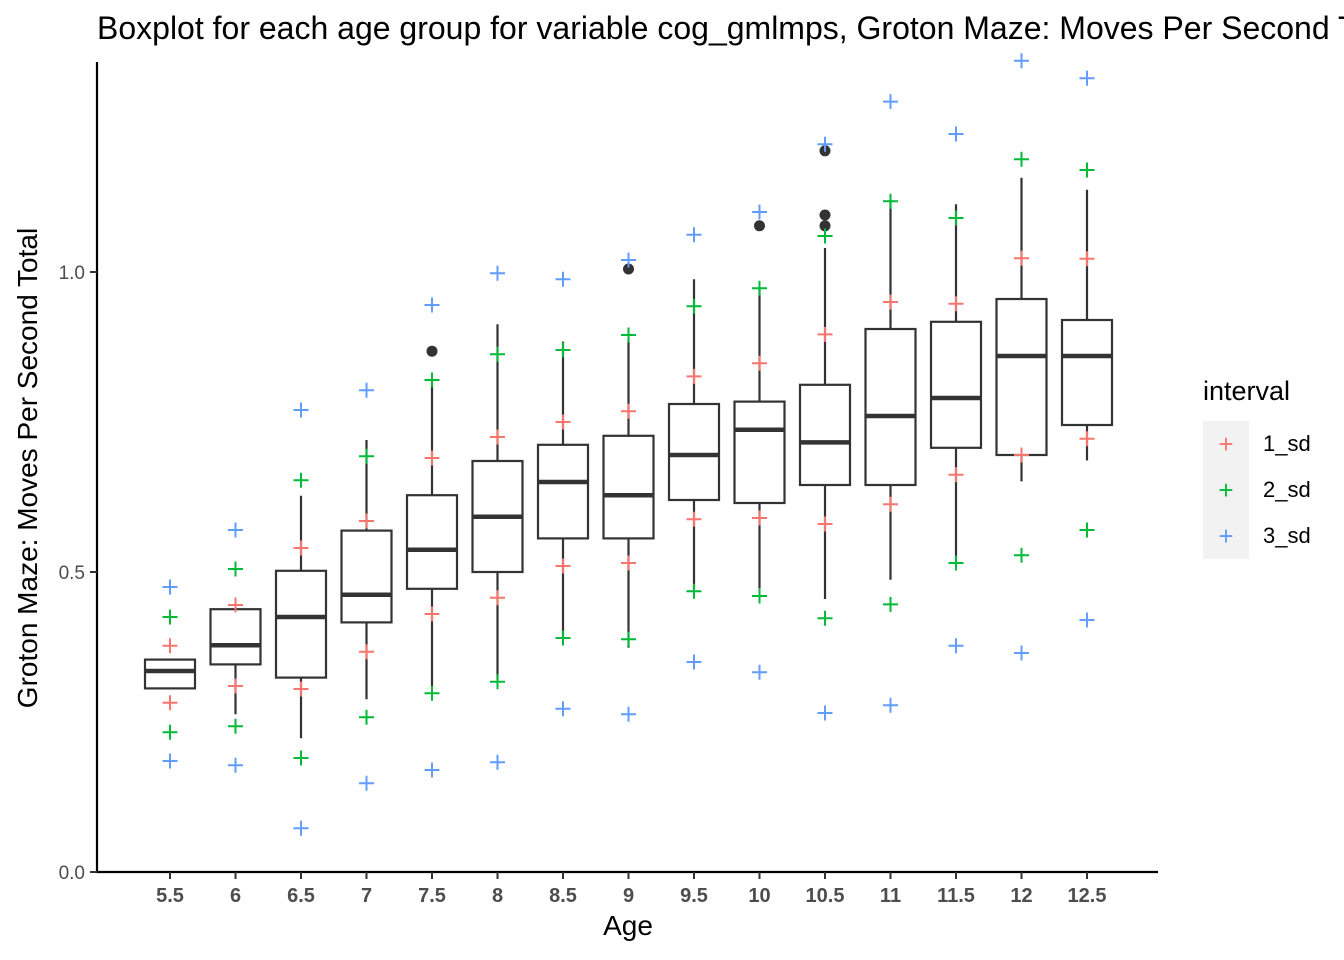  What do you see at coordinates (432, 896) in the screenshot?
I see `x-tick-label: 7.5` at bounding box center [432, 896].